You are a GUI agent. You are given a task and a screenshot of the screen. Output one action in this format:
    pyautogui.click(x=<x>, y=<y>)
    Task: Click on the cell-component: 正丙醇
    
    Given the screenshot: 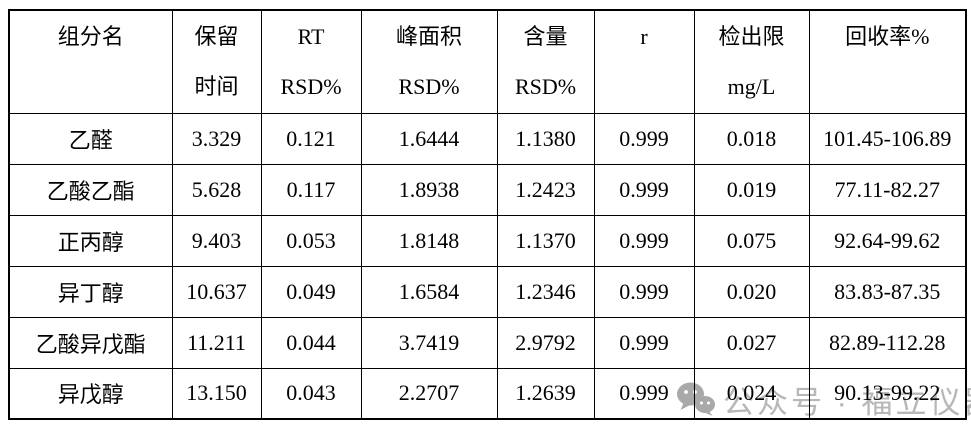 What is the action you would take?
    pyautogui.click(x=90, y=240)
    